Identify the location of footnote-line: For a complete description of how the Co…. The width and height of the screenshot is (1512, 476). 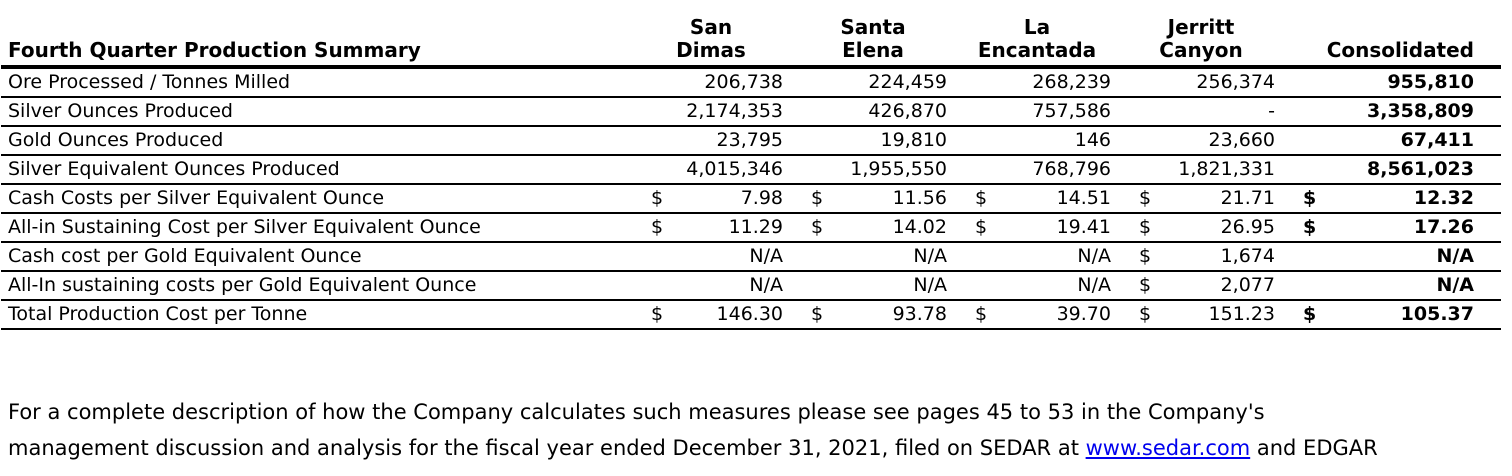
(756, 412).